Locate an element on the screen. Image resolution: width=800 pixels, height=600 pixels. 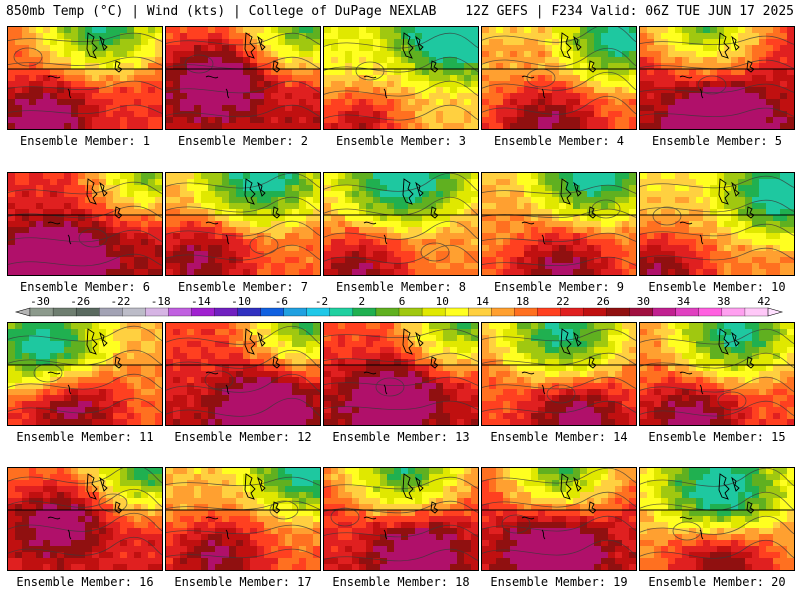
colorbar-tick-label: -22 is located at coordinates (121, 302).